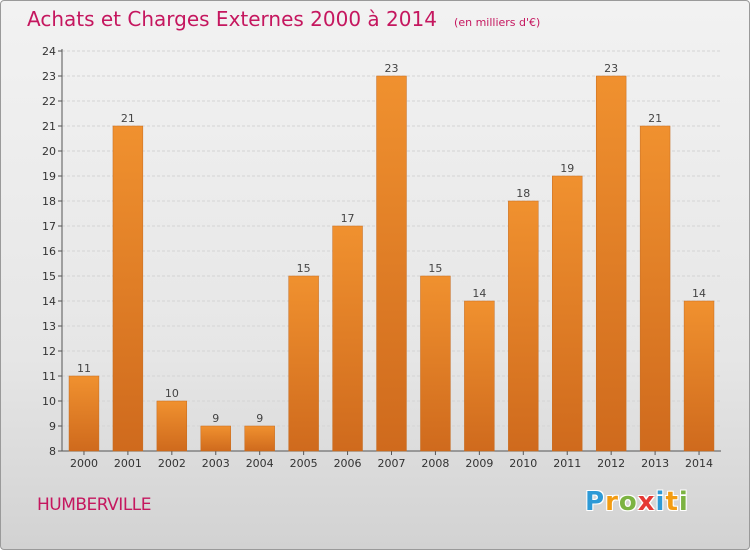 The image size is (750, 550). What do you see at coordinates (260, 463) in the screenshot?
I see `x-tick-label: 2004` at bounding box center [260, 463].